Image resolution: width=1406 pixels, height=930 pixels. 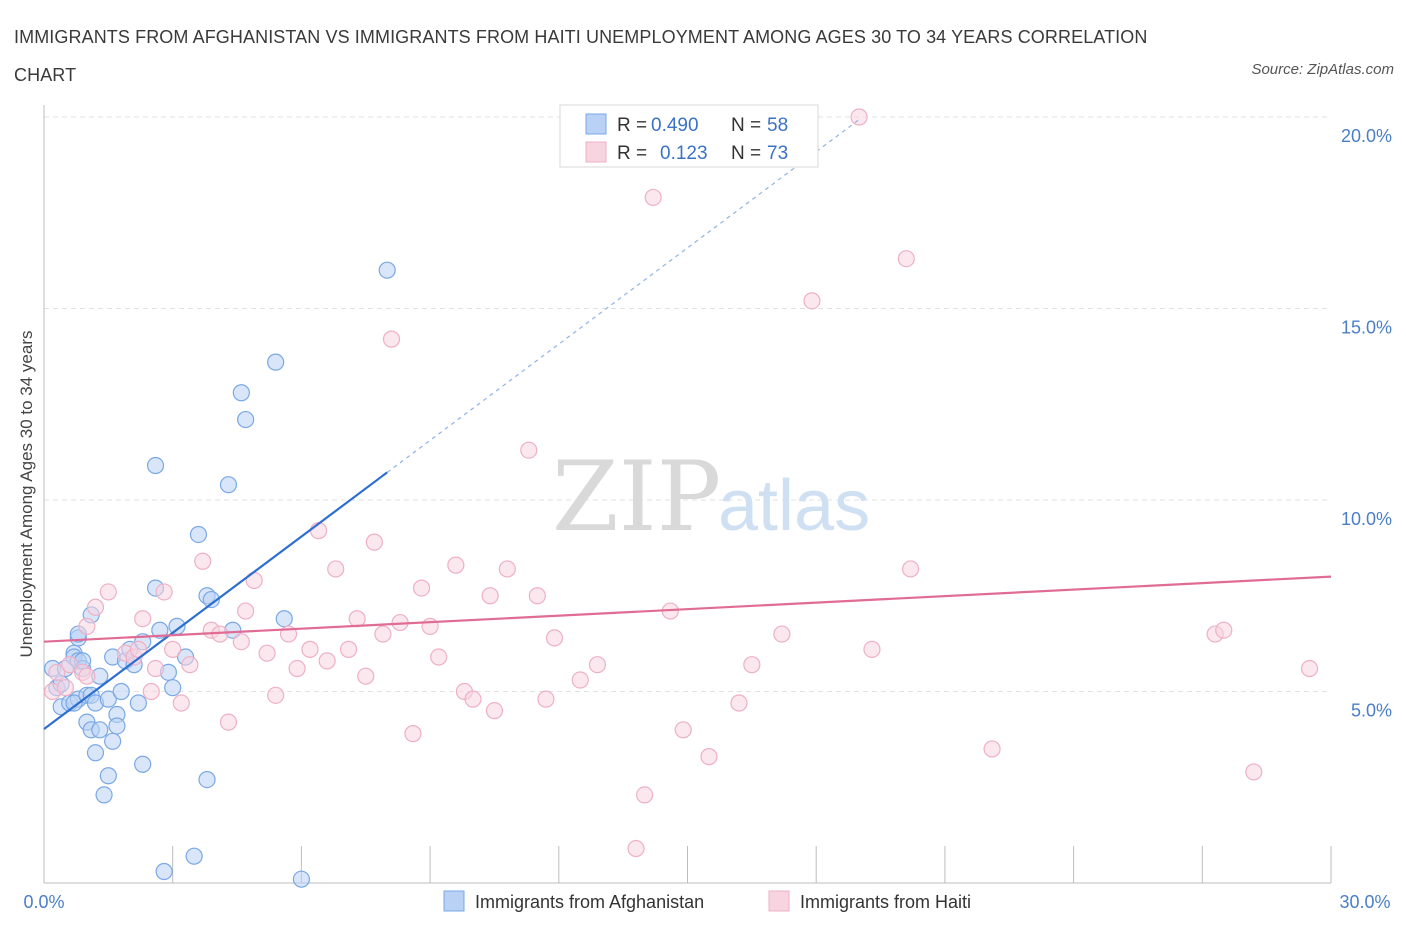 What do you see at coordinates (1322, 69) in the screenshot?
I see `source-label: Source: ZipAtlas.com` at bounding box center [1322, 69].